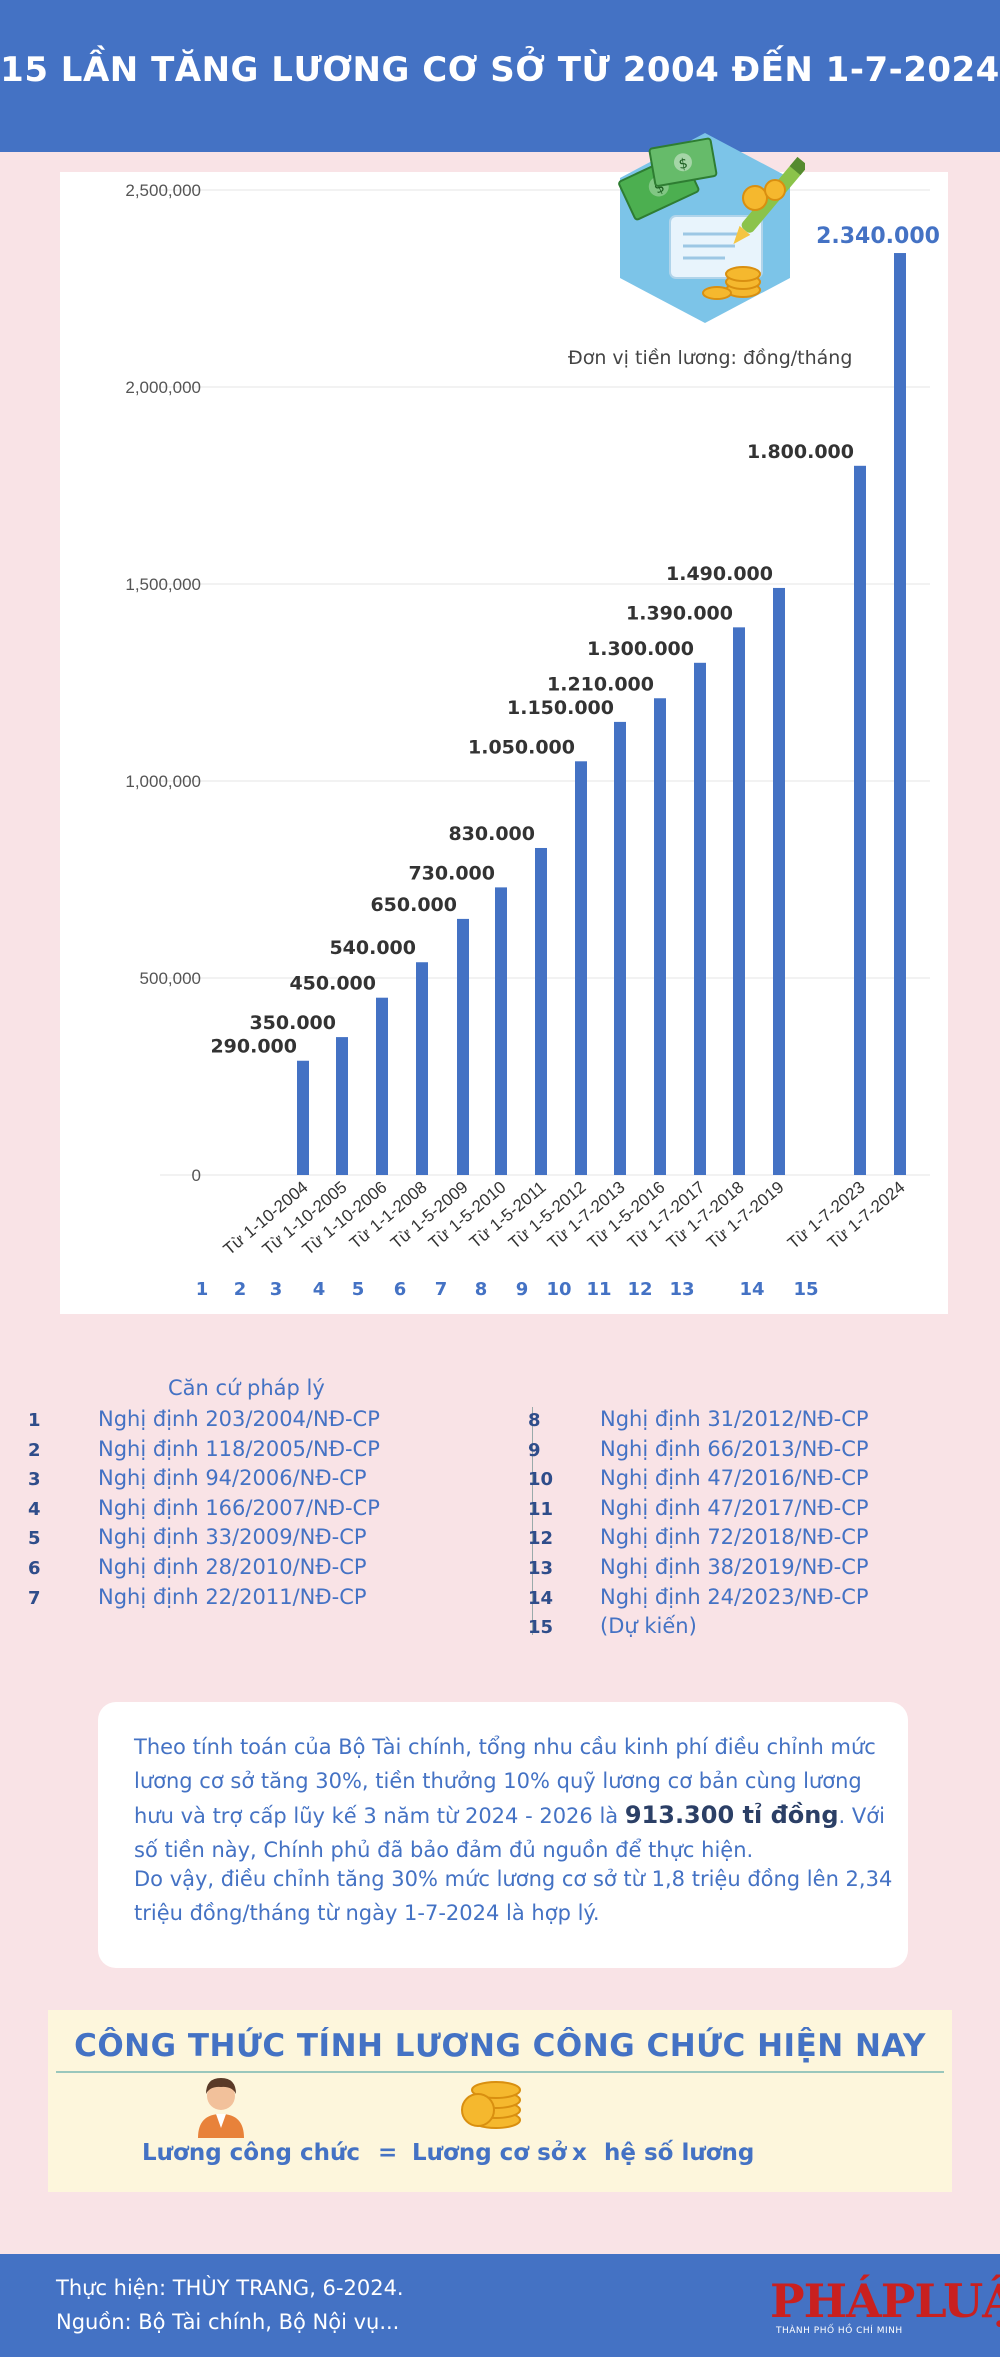 The height and width of the screenshot is (2357, 1000). Describe the element at coordinates (558, 1289) in the screenshot. I see `index-label: 10` at that location.